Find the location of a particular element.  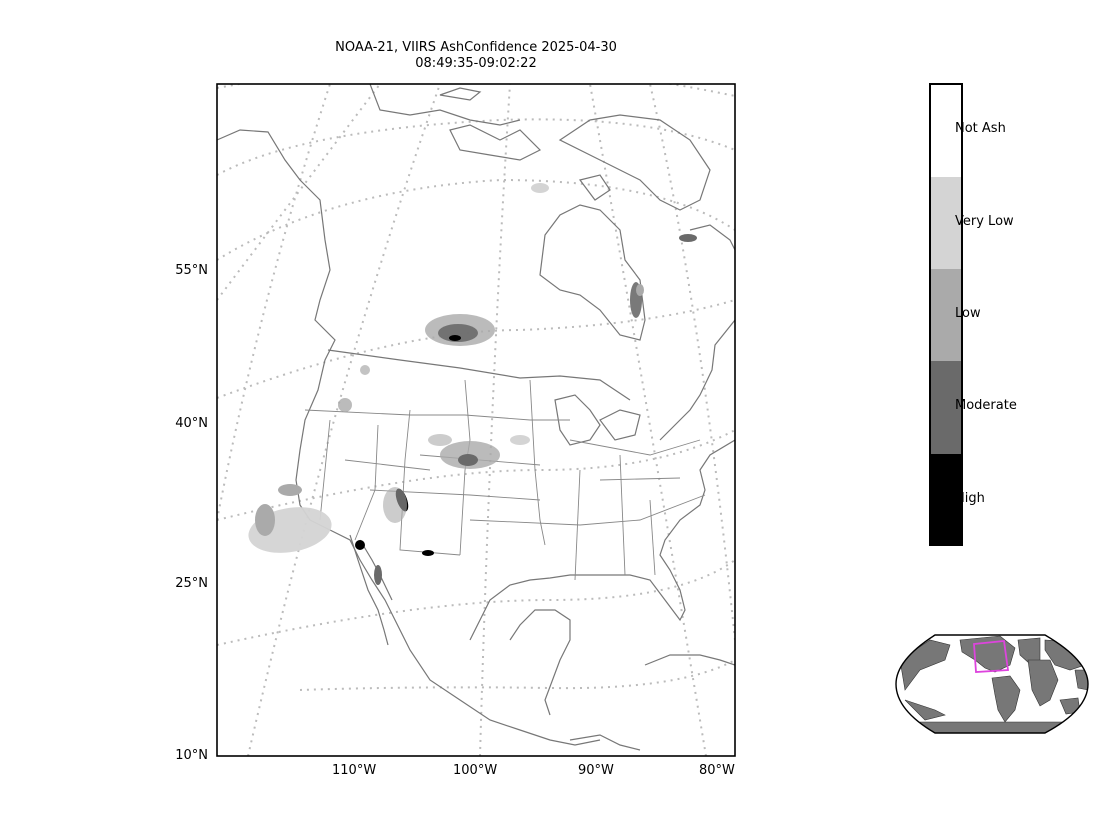

lon-tick-label: 100°W is located at coordinates (475, 770).